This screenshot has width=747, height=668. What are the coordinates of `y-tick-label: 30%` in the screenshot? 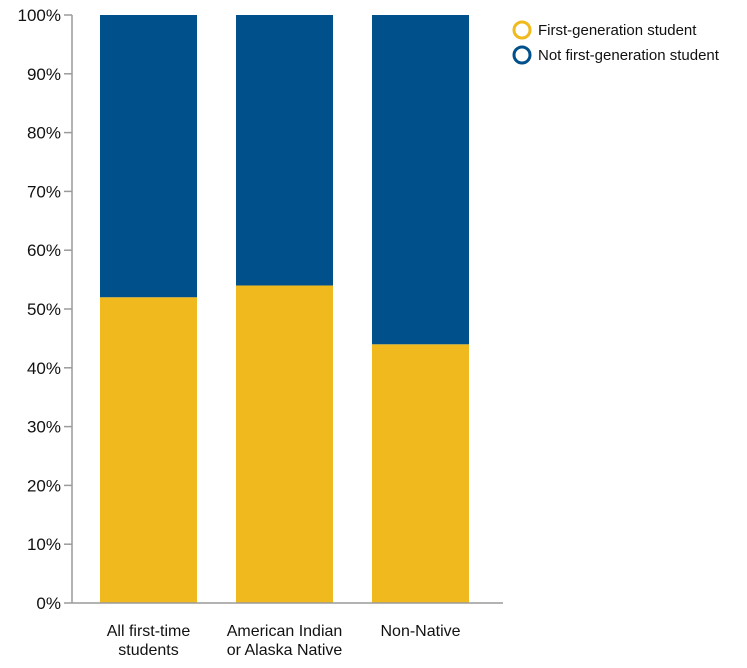 It's located at (44, 427).